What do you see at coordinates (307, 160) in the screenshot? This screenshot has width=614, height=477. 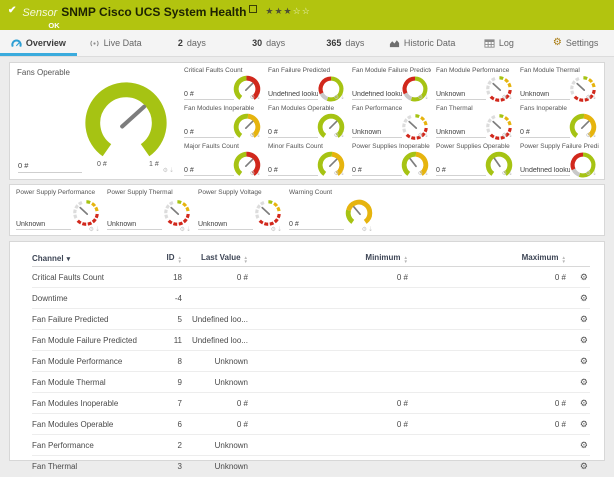 I see `gauge-tile-minor-faults-count: Minor Faults Count 0 # ⚙⇣` at bounding box center [307, 160].